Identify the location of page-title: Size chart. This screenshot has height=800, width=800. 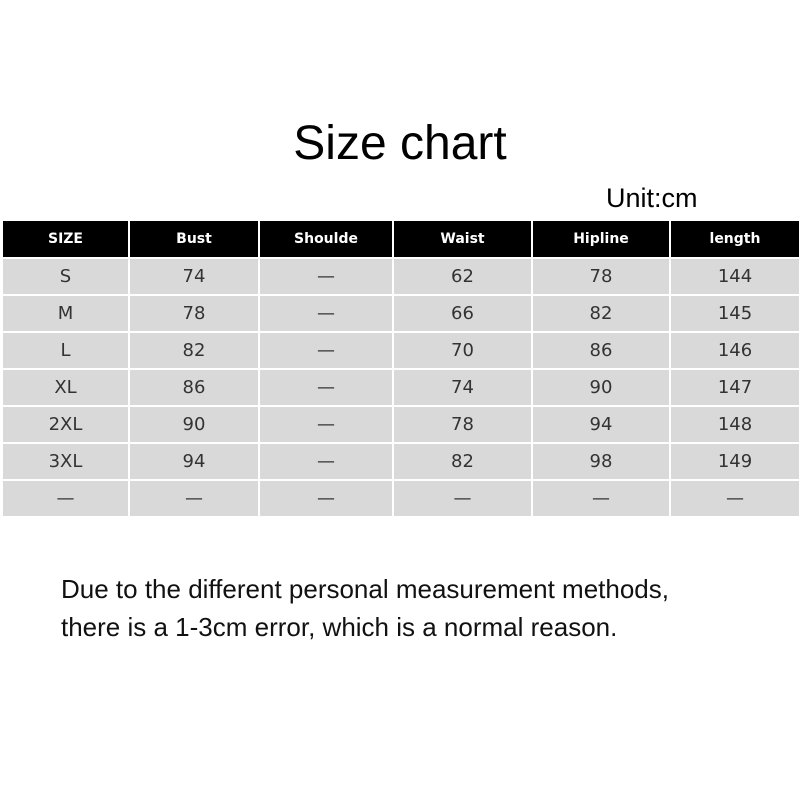
(400, 143).